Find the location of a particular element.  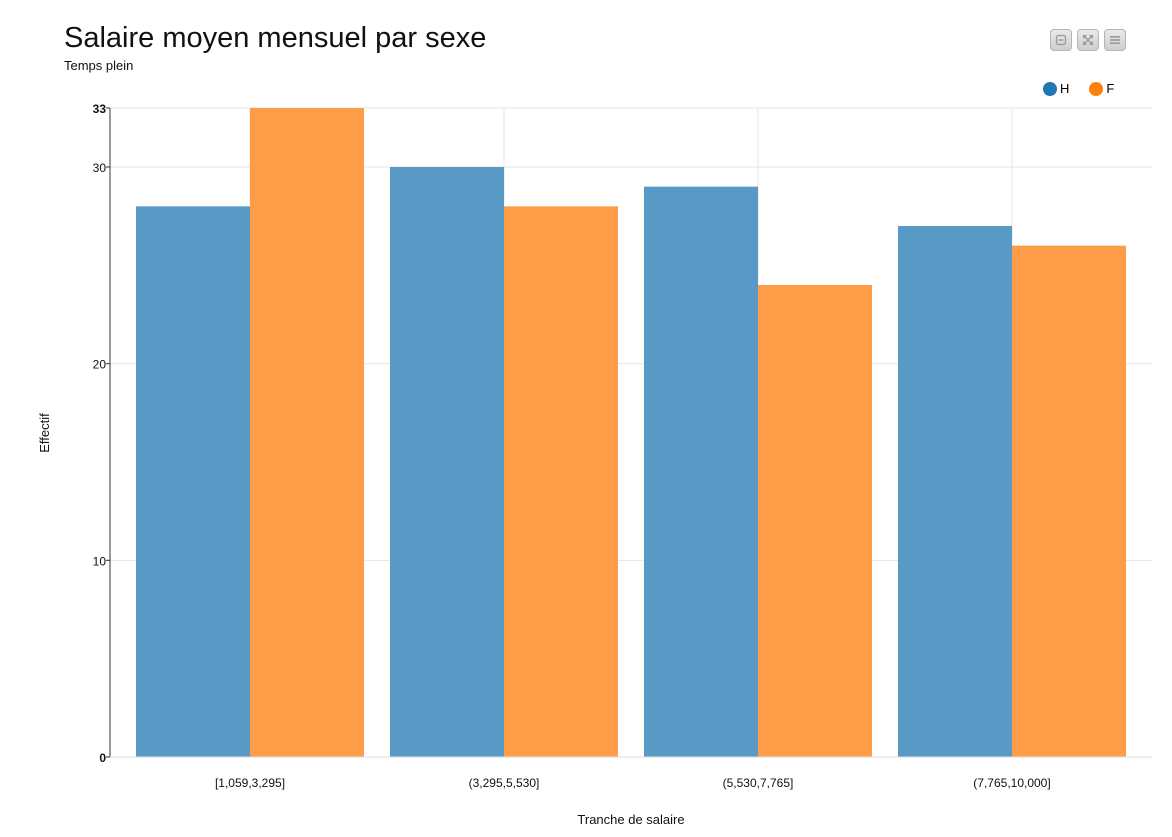

y-tick-label: 0 is located at coordinates (102, 758).